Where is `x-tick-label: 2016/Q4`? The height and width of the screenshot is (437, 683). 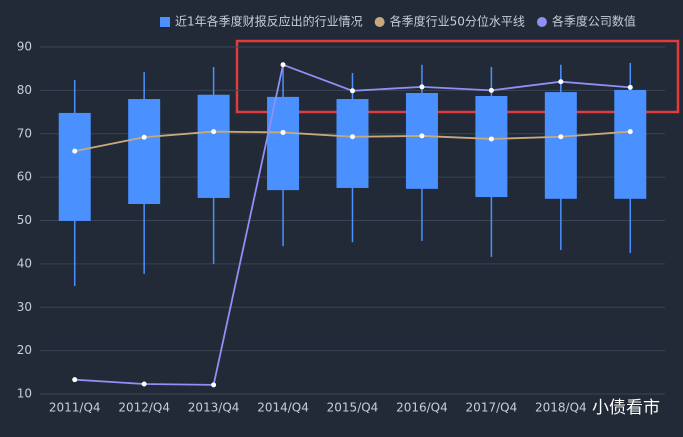
x-tick-label: 2016/Q4 is located at coordinates (422, 408).